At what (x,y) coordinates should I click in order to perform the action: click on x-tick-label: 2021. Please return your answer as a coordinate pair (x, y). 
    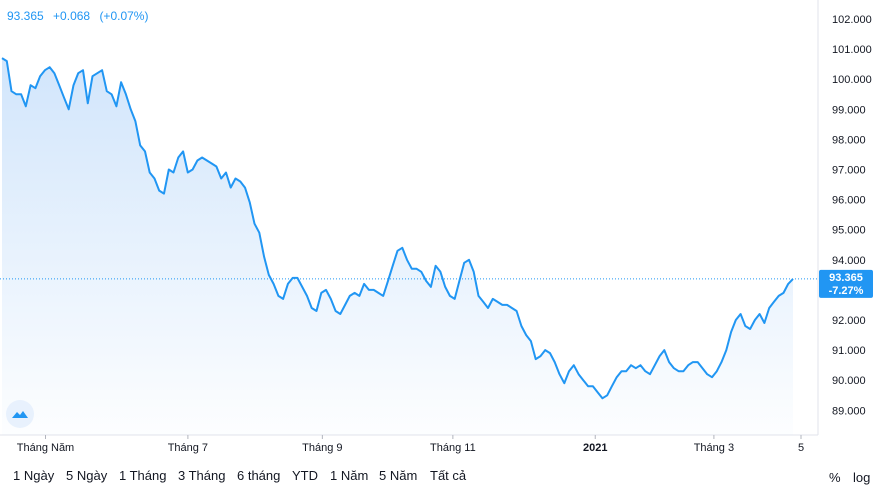
    Looking at the image, I should click on (595, 448).